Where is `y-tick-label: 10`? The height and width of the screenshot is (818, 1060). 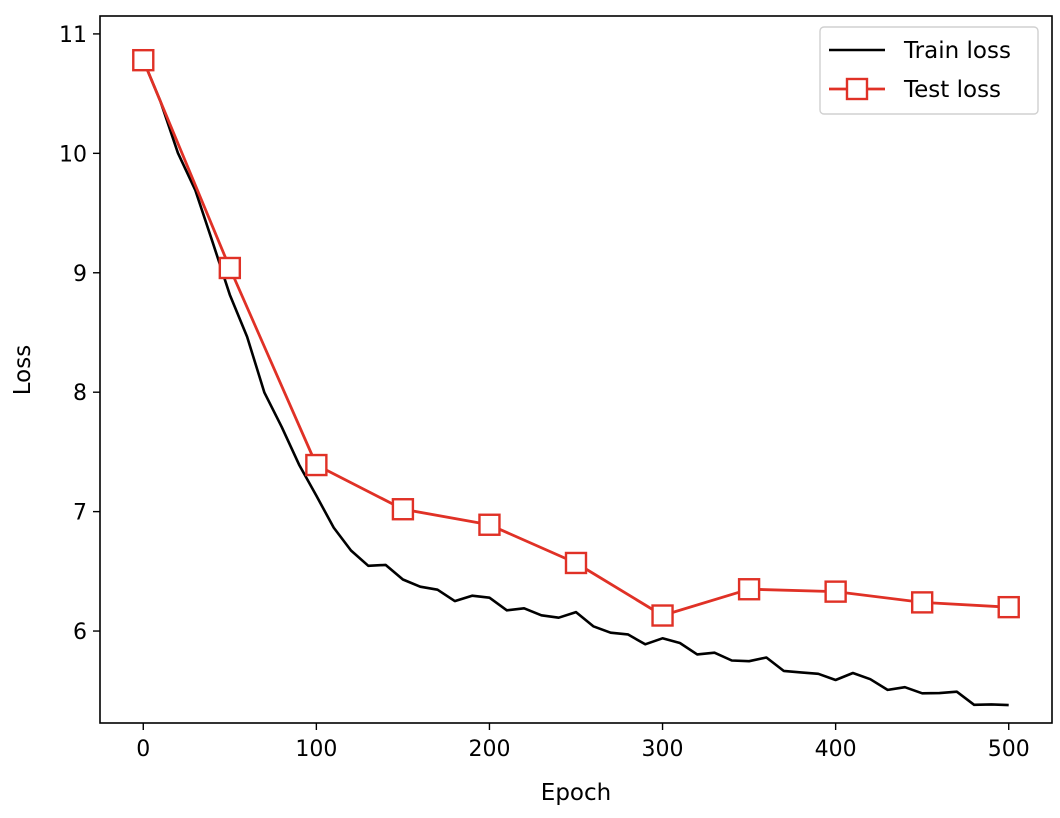
y-tick-label: 10 is located at coordinates (73, 154).